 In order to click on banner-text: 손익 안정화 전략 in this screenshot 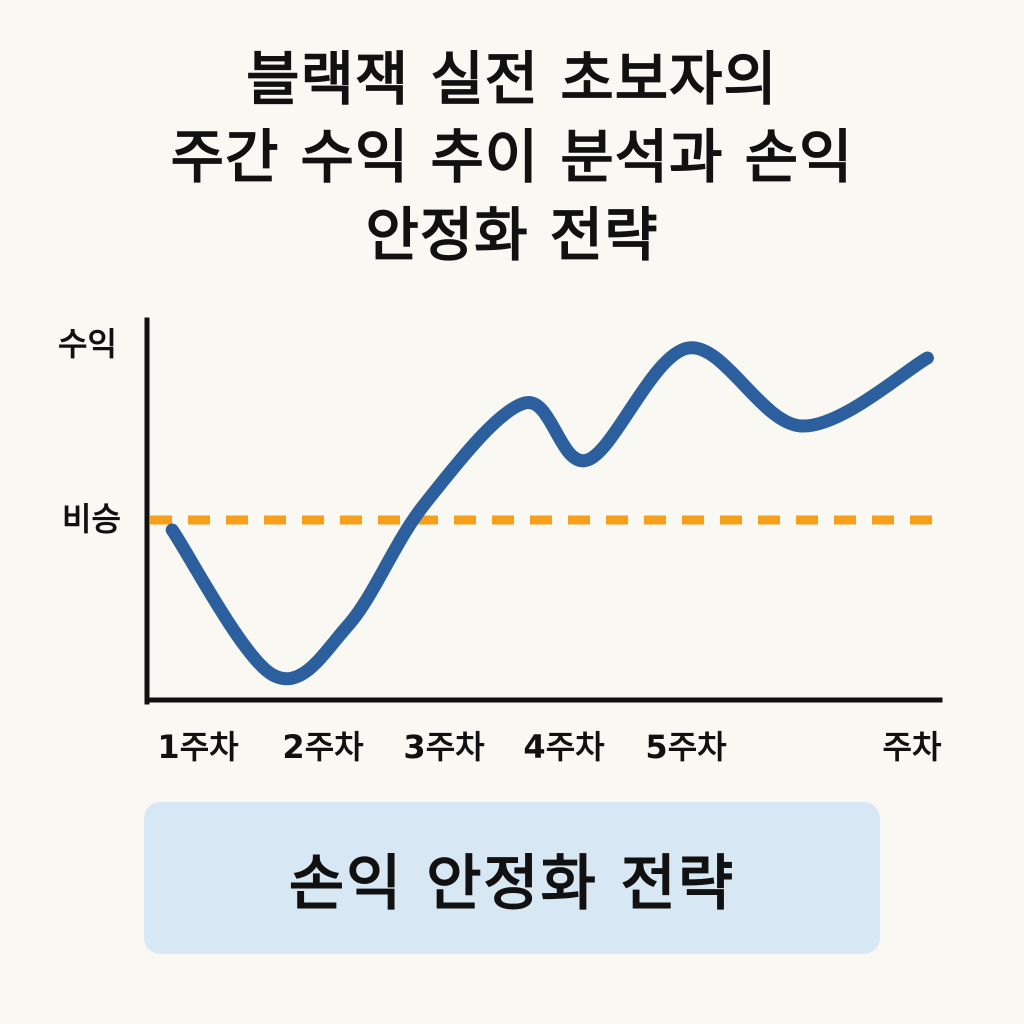, I will do `click(512, 883)`.